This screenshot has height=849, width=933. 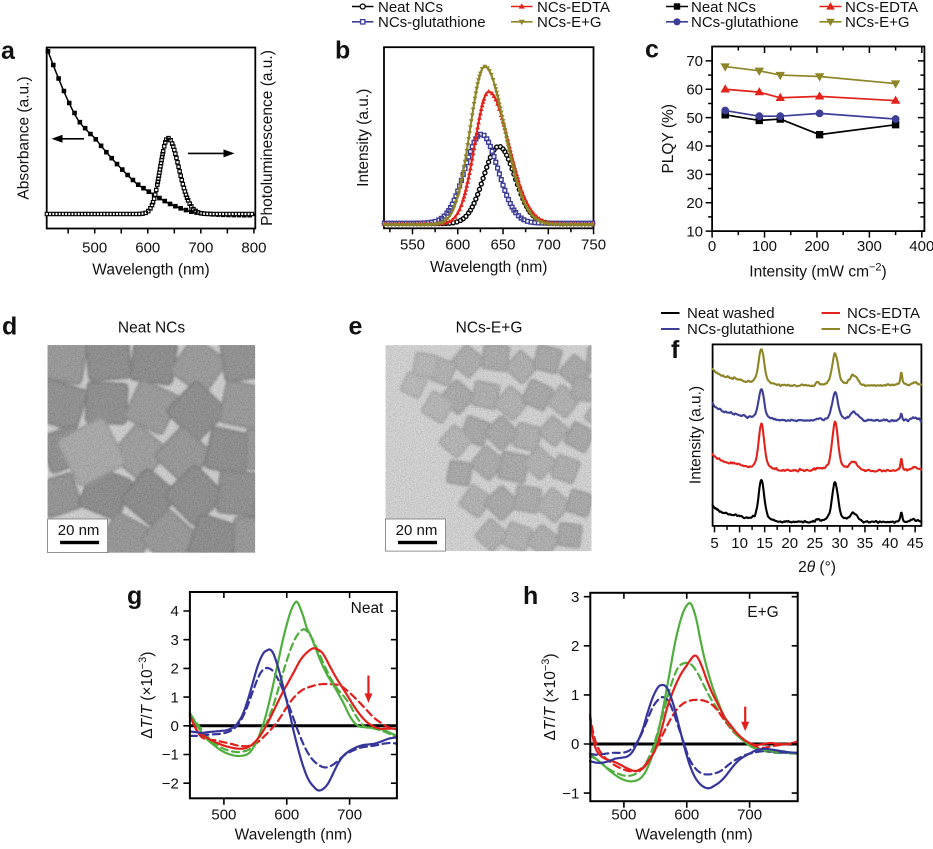 I want to click on svg-text: 650, so click(x=503, y=245).